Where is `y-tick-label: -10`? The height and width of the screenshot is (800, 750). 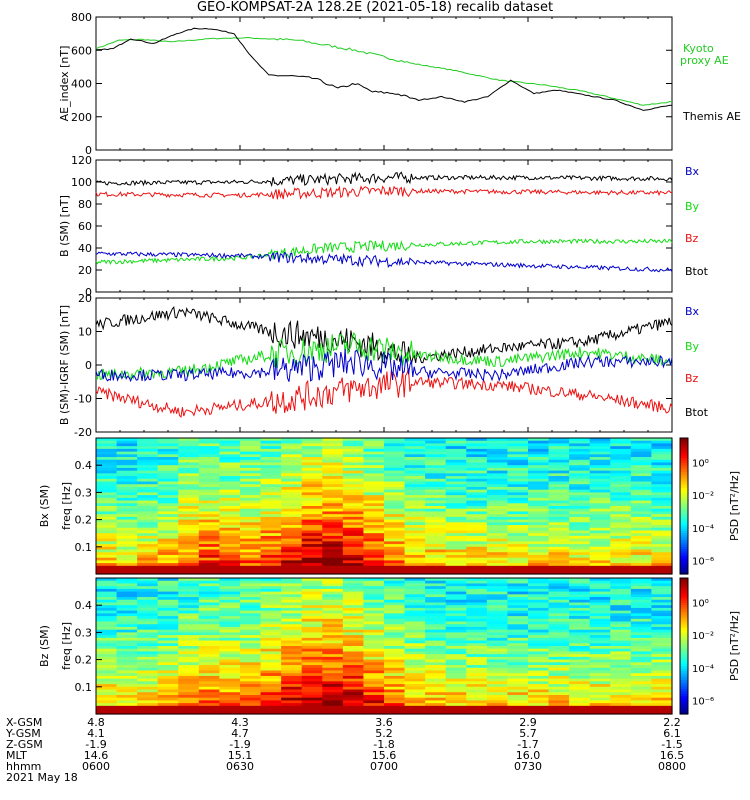 y-tick-label: -10 is located at coordinates (83, 399).